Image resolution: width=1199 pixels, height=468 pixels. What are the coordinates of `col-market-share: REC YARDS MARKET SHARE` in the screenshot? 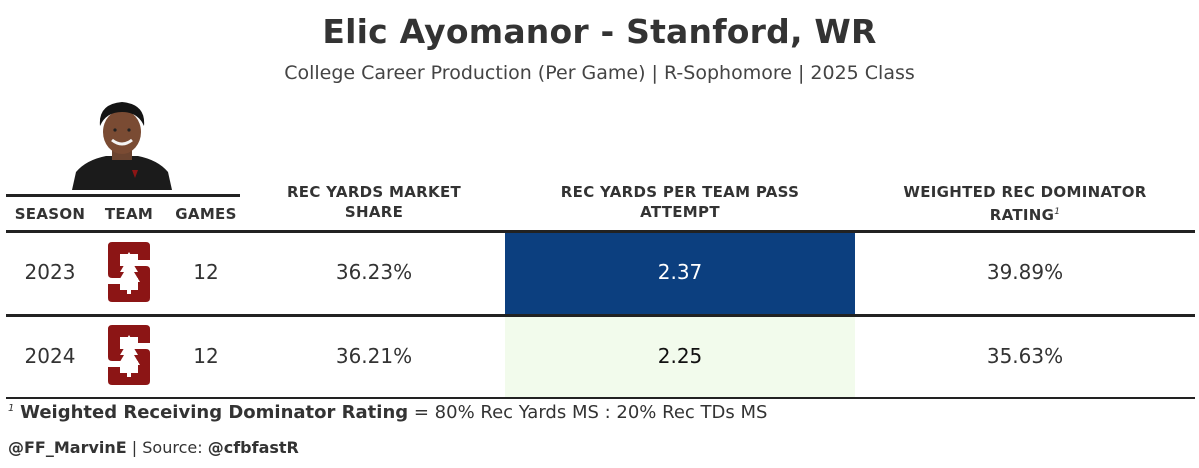 It's located at (374, 202).